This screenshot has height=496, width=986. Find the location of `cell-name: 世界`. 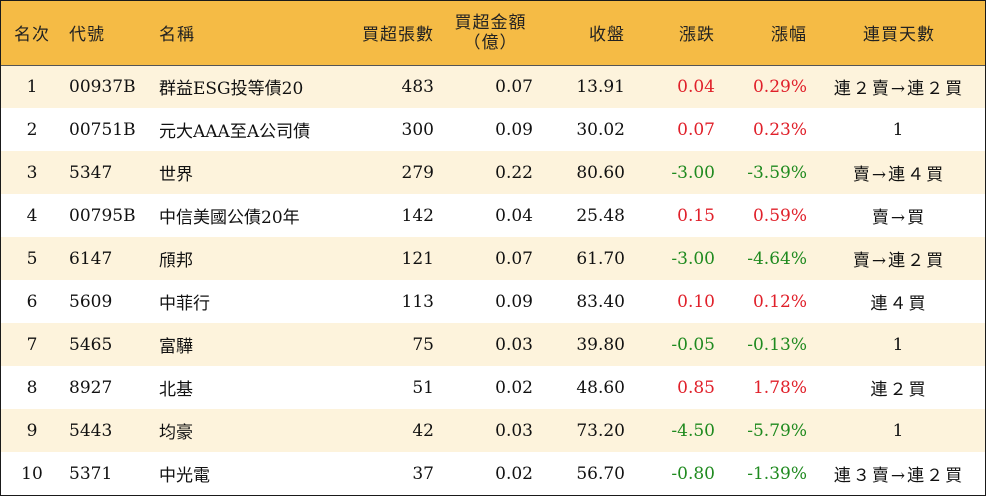

cell-name: 世界 is located at coordinates (176, 175).